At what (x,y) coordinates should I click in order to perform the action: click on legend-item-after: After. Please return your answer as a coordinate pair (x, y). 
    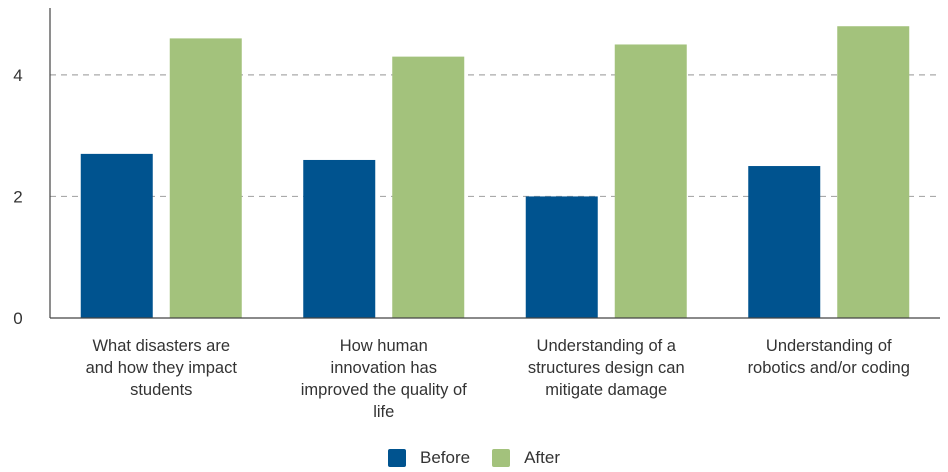
    Looking at the image, I should click on (526, 458).